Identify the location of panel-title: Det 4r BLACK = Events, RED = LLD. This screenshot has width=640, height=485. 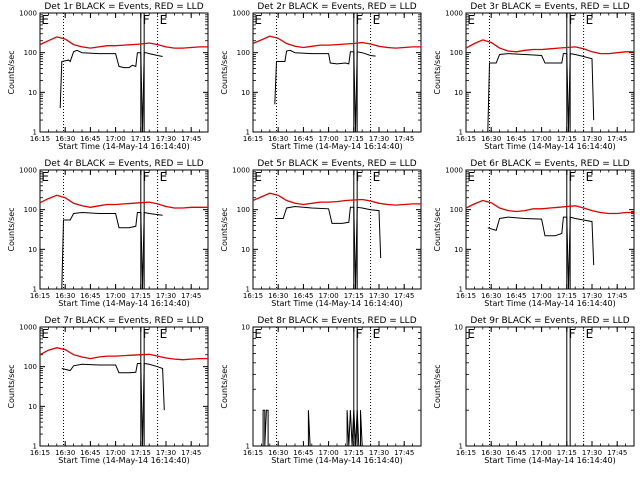
(123, 164).